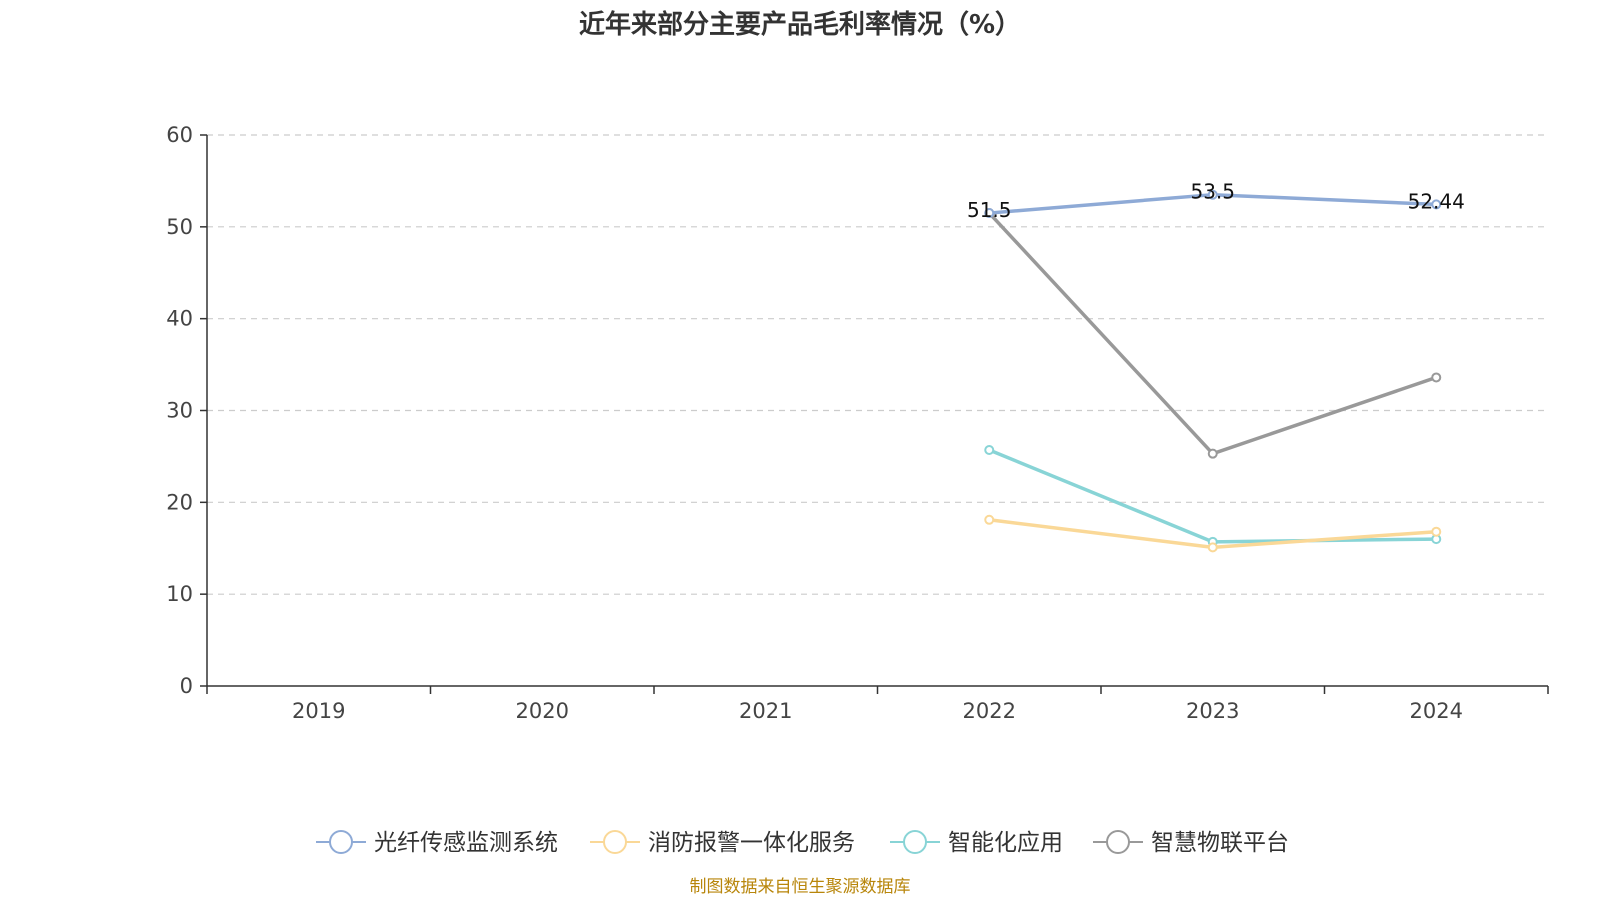 This screenshot has height=900, width=1600. I want to click on legend-item: 消防报警一体化服务, so click(722, 843).